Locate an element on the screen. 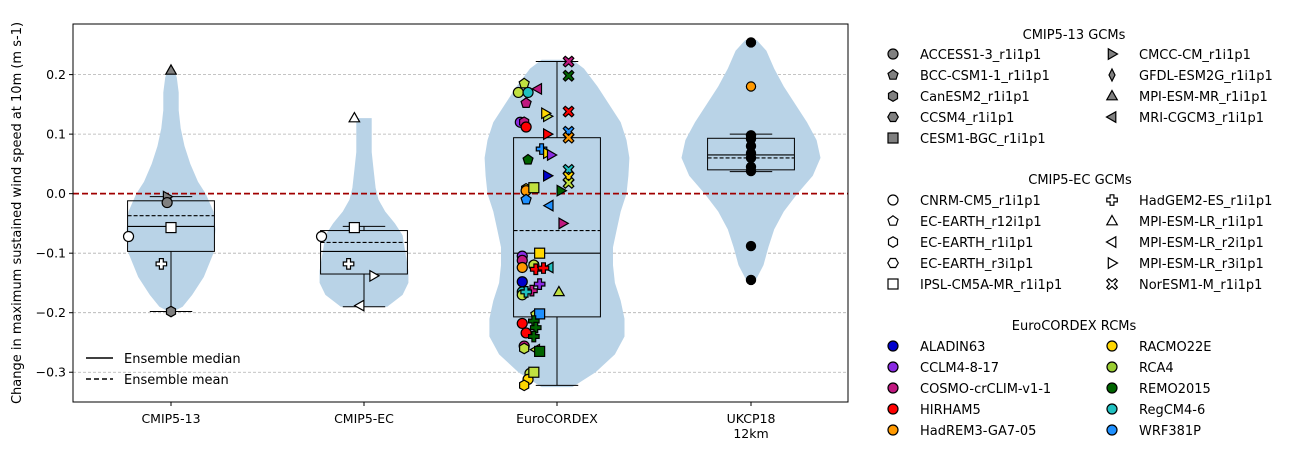  legend-item-label: HadGEM2-ES_r1i1p1 is located at coordinates (1205, 201).